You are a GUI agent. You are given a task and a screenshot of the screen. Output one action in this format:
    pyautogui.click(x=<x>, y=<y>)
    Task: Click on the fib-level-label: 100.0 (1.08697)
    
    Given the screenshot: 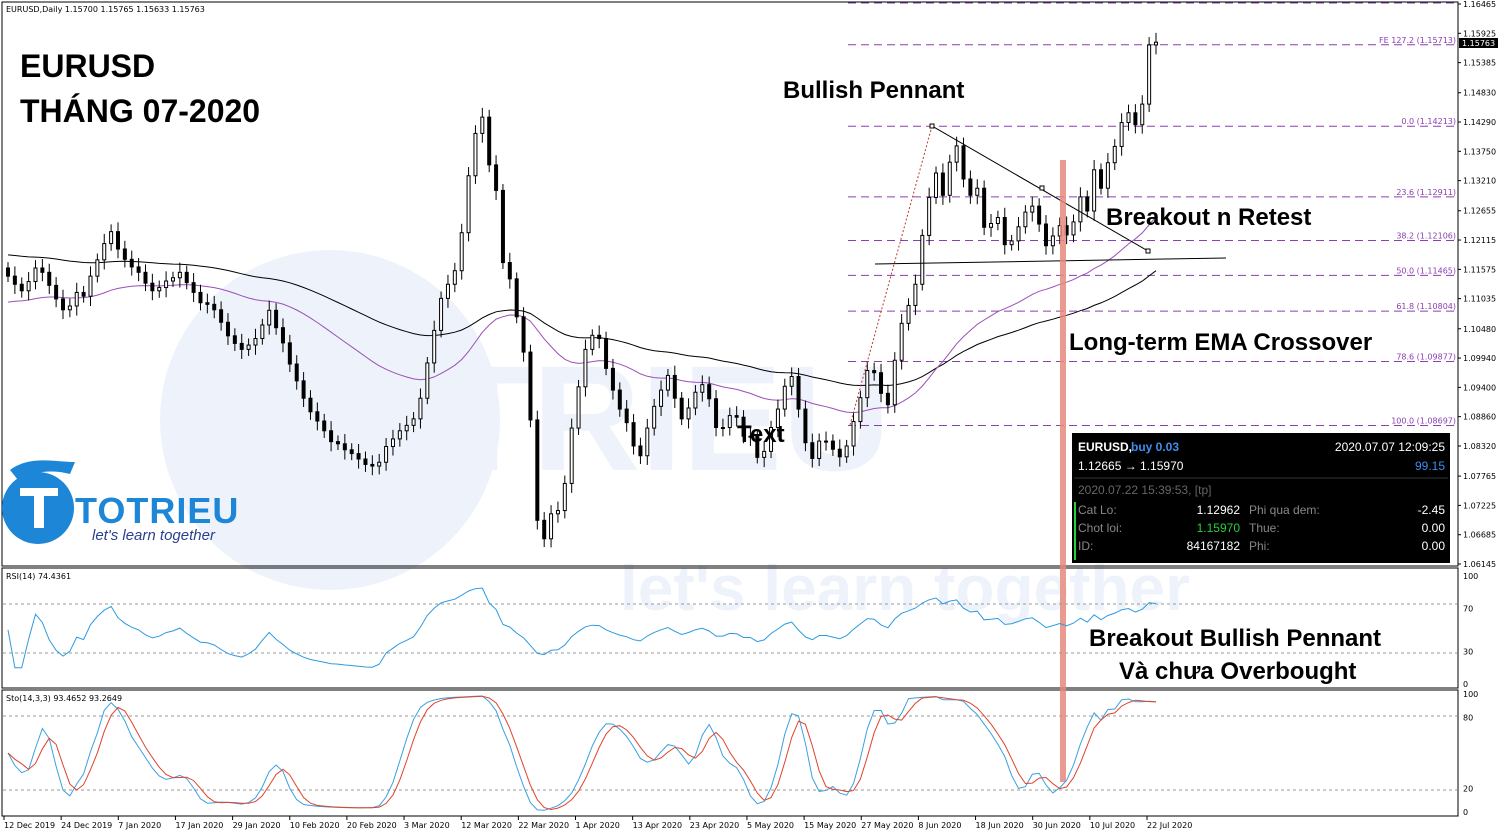 What is the action you would take?
    pyautogui.click(x=1423, y=421)
    